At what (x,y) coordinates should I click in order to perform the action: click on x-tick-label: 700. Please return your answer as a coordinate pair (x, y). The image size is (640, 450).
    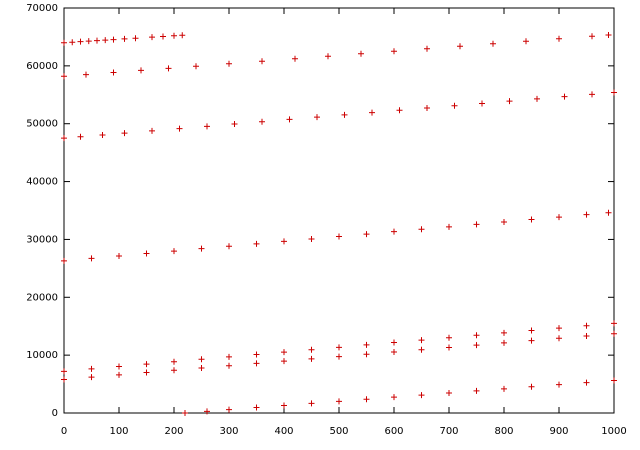
    Looking at the image, I should click on (448, 431).